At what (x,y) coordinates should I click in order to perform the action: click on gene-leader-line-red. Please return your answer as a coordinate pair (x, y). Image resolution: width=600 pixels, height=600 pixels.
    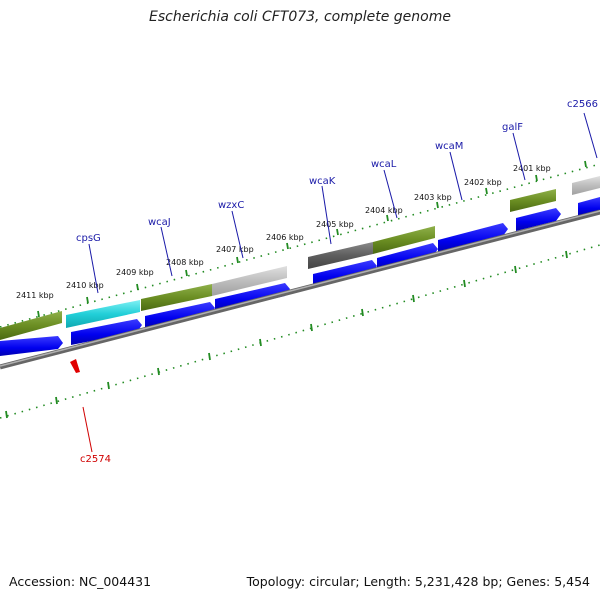
    Looking at the image, I should click on (87, 429).